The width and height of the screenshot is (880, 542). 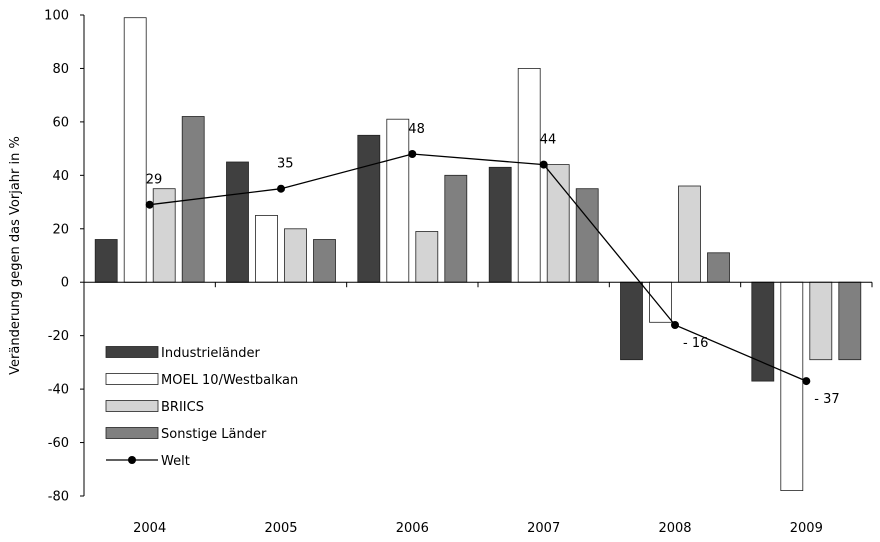 I want to click on welt-label-2005: 35, so click(x=285, y=164).